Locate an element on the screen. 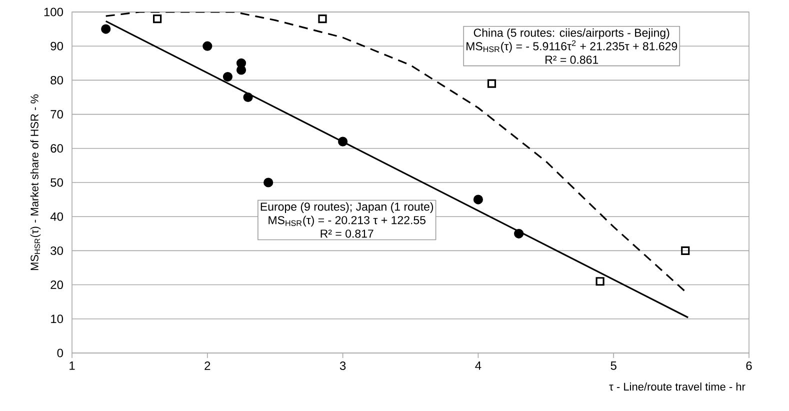  annotation: Europe (9 routes); Japan (1 route) is located at coordinates (347, 207).